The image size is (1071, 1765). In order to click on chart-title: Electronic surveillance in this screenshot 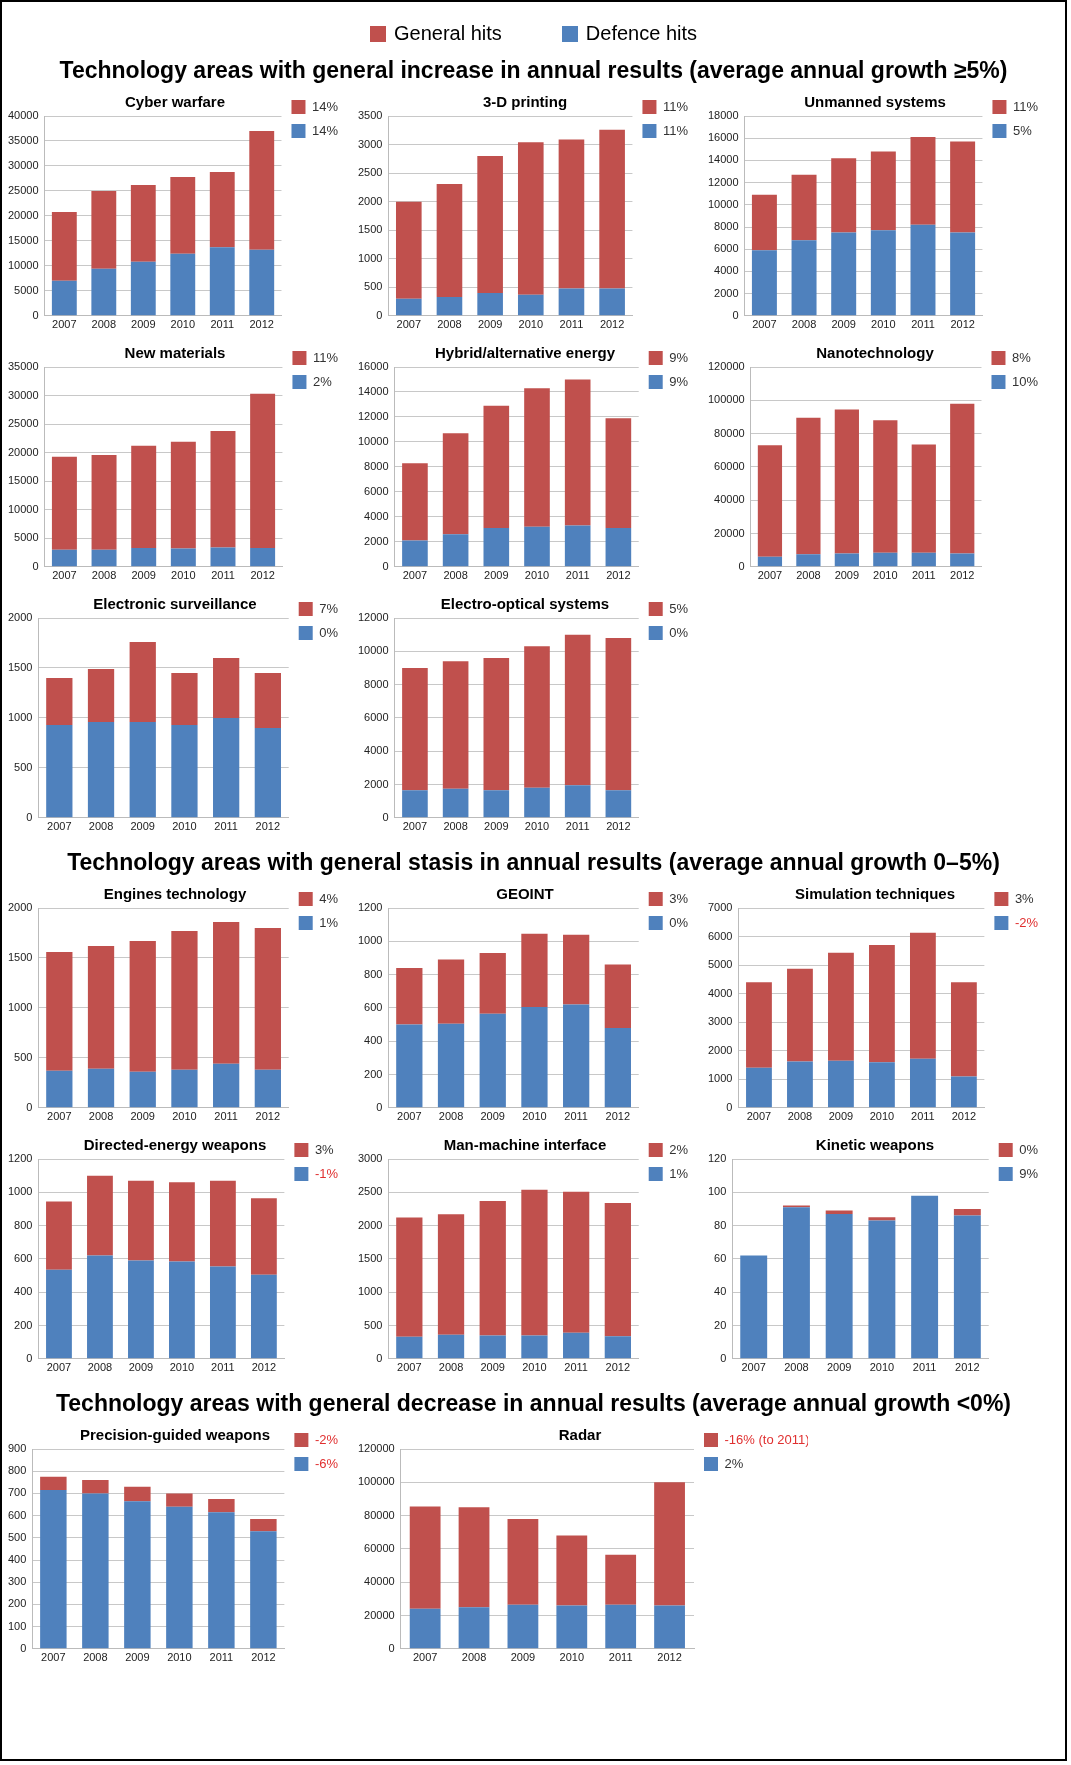, I will do `click(175, 604)`.